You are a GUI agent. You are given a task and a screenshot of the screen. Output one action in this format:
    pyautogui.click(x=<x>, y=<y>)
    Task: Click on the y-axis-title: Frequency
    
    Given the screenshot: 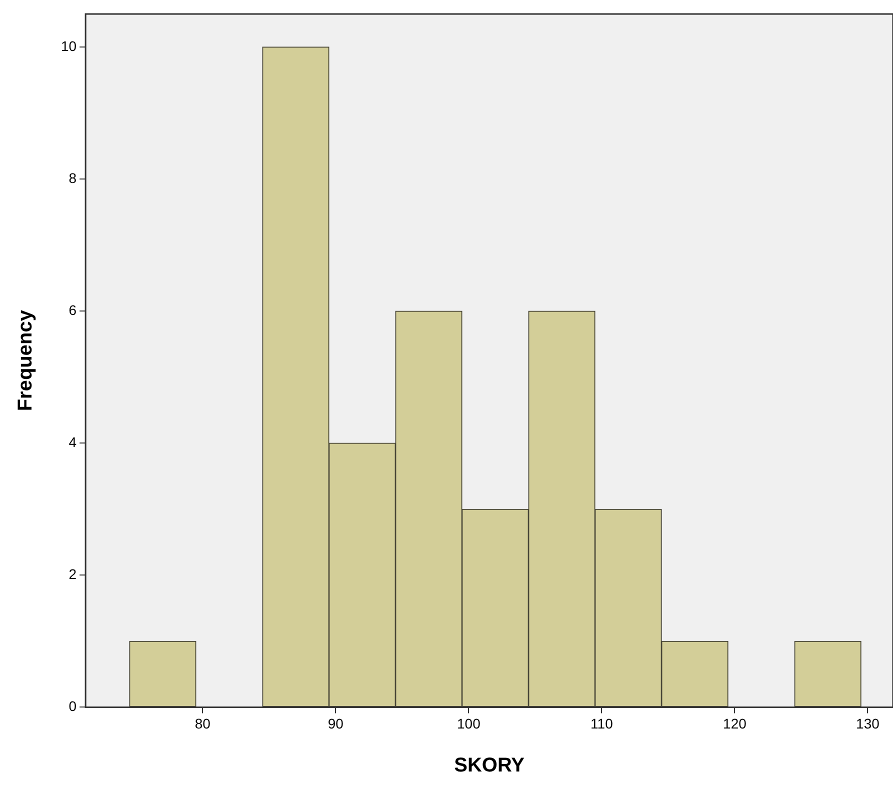 What is the action you would take?
    pyautogui.click(x=25, y=360)
    